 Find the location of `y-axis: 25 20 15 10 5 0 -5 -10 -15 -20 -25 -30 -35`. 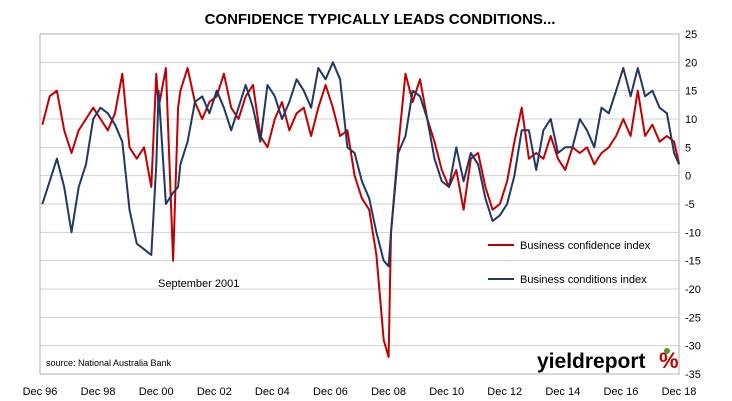

y-axis: 25 20 15 10 5 0 -5 -10 -15 -20 -25 -30 -35 is located at coordinates (693, 205).